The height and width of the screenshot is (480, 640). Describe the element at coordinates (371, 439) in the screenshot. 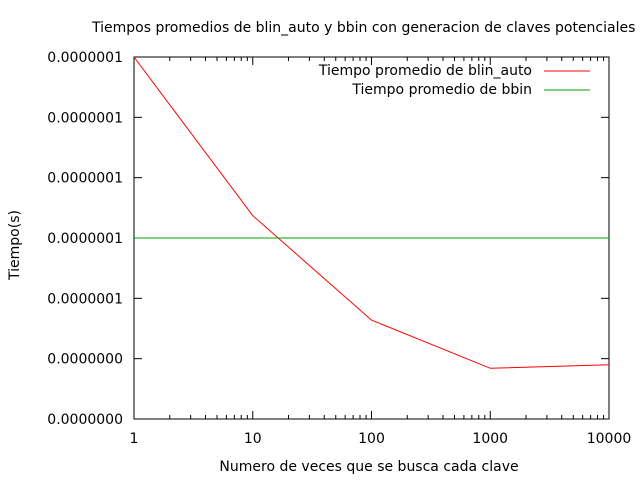

I see `x-tick-label: 100` at that location.